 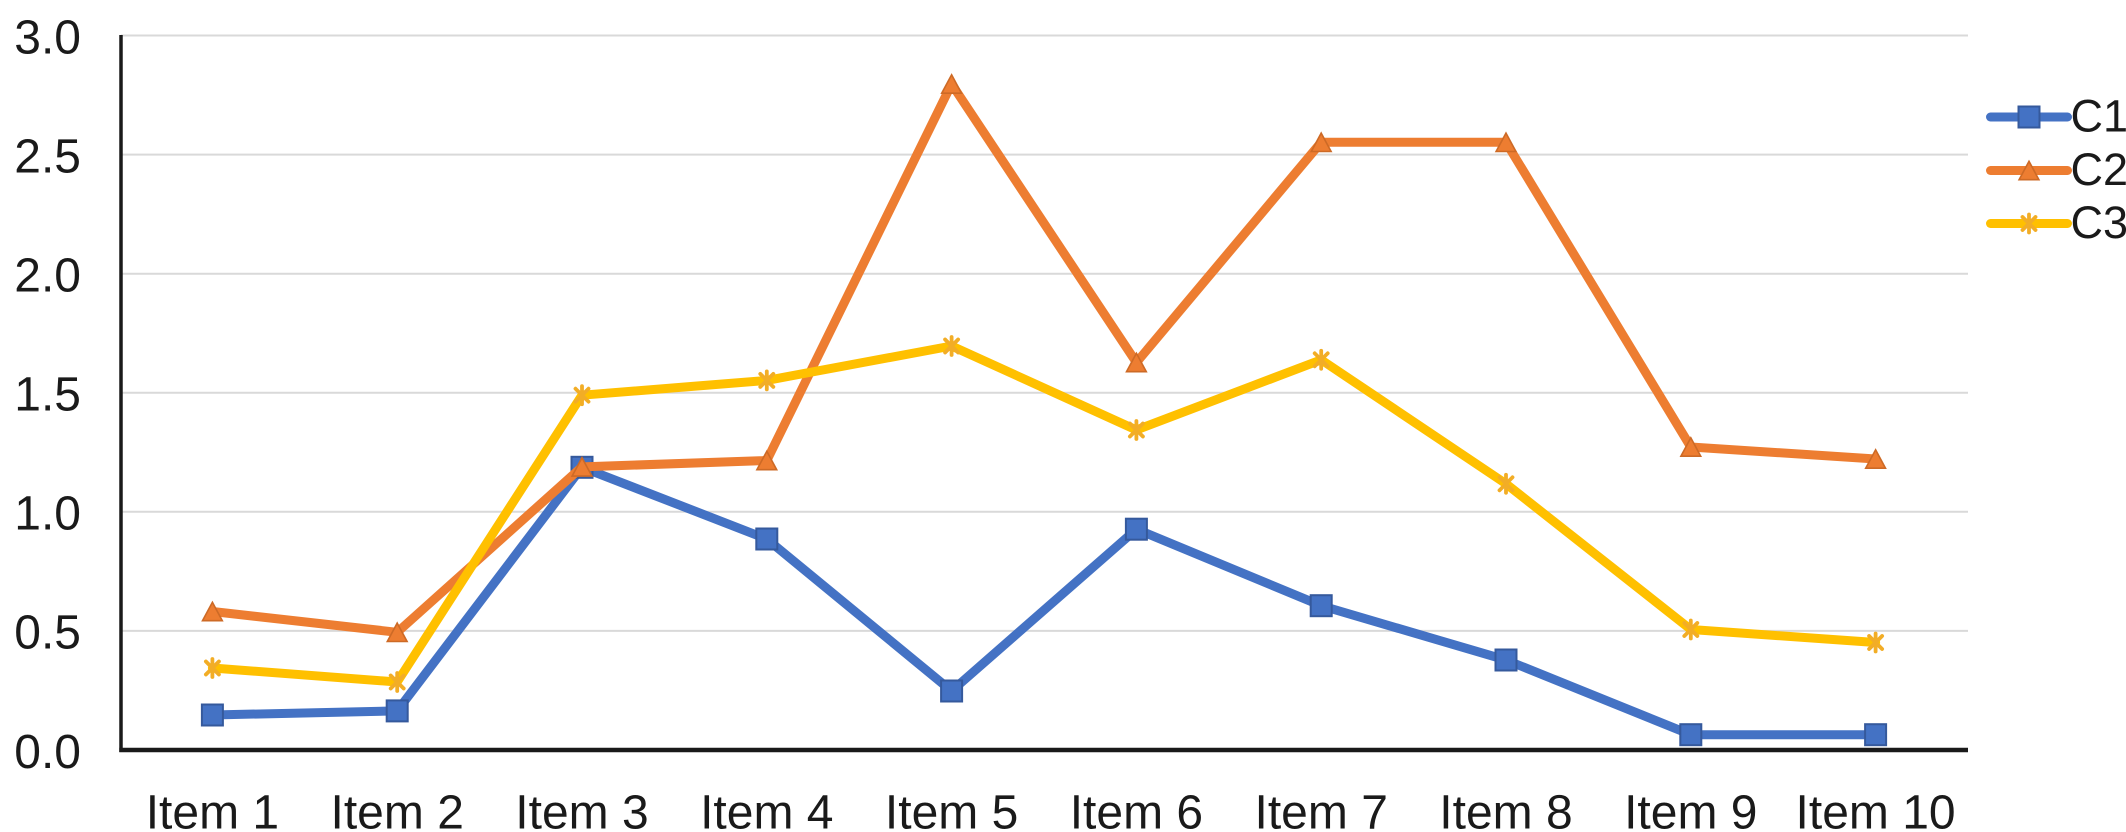 What do you see at coordinates (2098, 169) in the screenshot?
I see `svg-text: C2` at bounding box center [2098, 169].